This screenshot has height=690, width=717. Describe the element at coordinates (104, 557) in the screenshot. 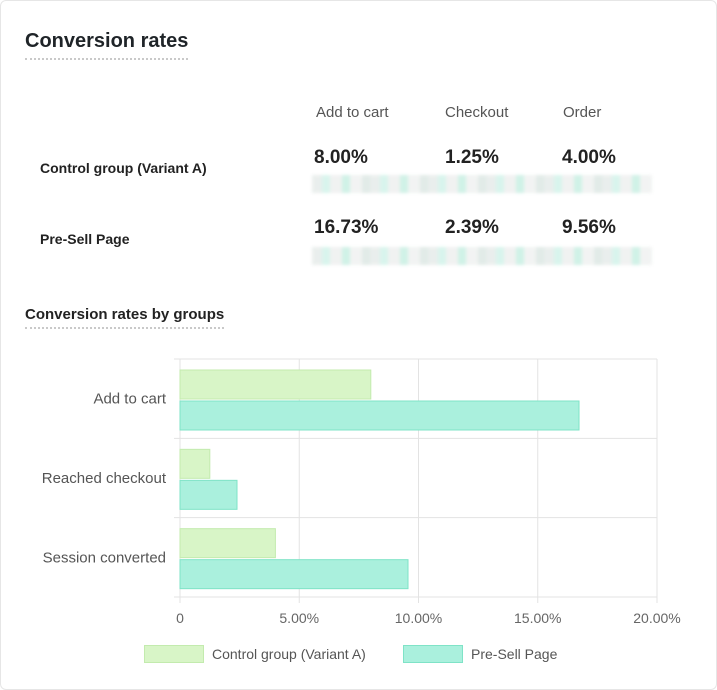

I see `y-category-label: Session converted` at that location.